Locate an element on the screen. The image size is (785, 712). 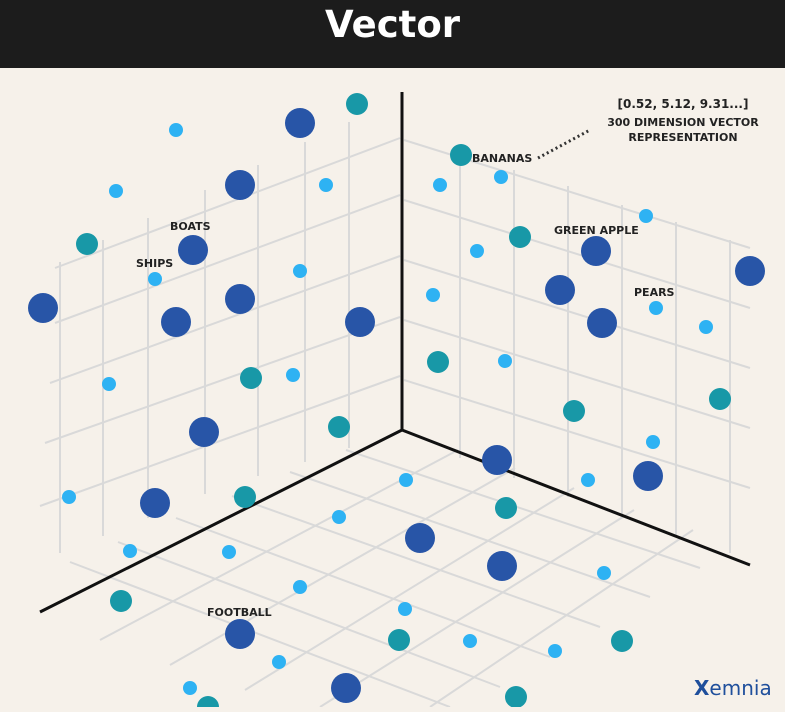
dimension-label-line1: 300 DIMENSION VECTOR is located at coordinates (683, 122).